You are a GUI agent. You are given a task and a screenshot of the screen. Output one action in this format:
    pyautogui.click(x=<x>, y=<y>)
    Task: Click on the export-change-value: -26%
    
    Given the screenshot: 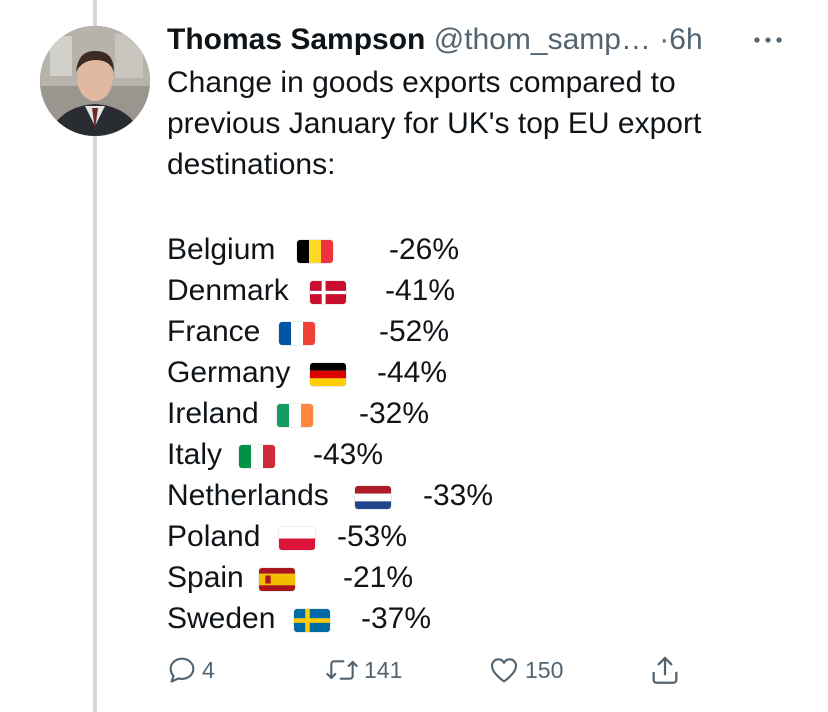 What is the action you would take?
    pyautogui.click(x=424, y=249)
    